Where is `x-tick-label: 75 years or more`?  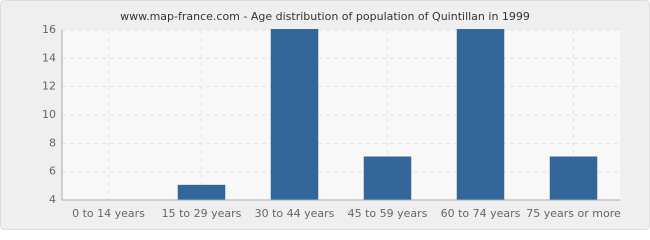 x-tick-label: 75 years or more is located at coordinates (573, 213).